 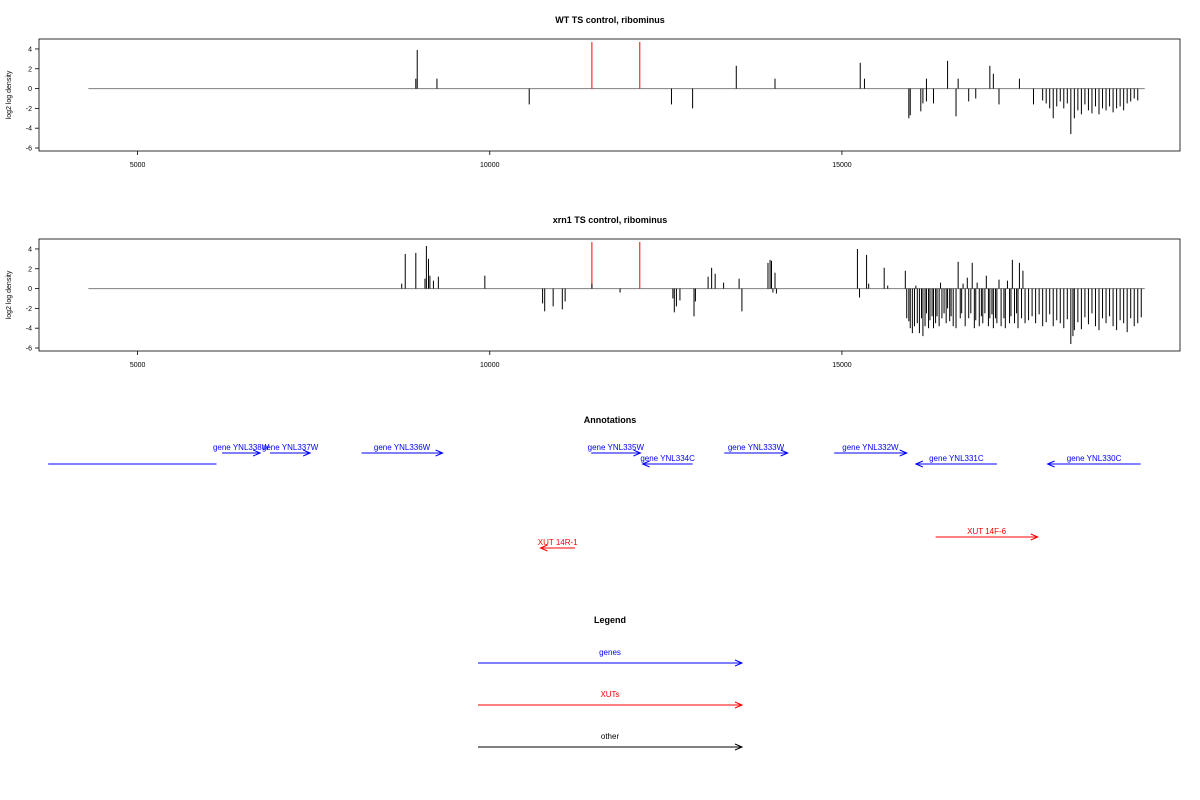 I want to click on annotation-label: gene YNL332W, so click(x=870, y=447).